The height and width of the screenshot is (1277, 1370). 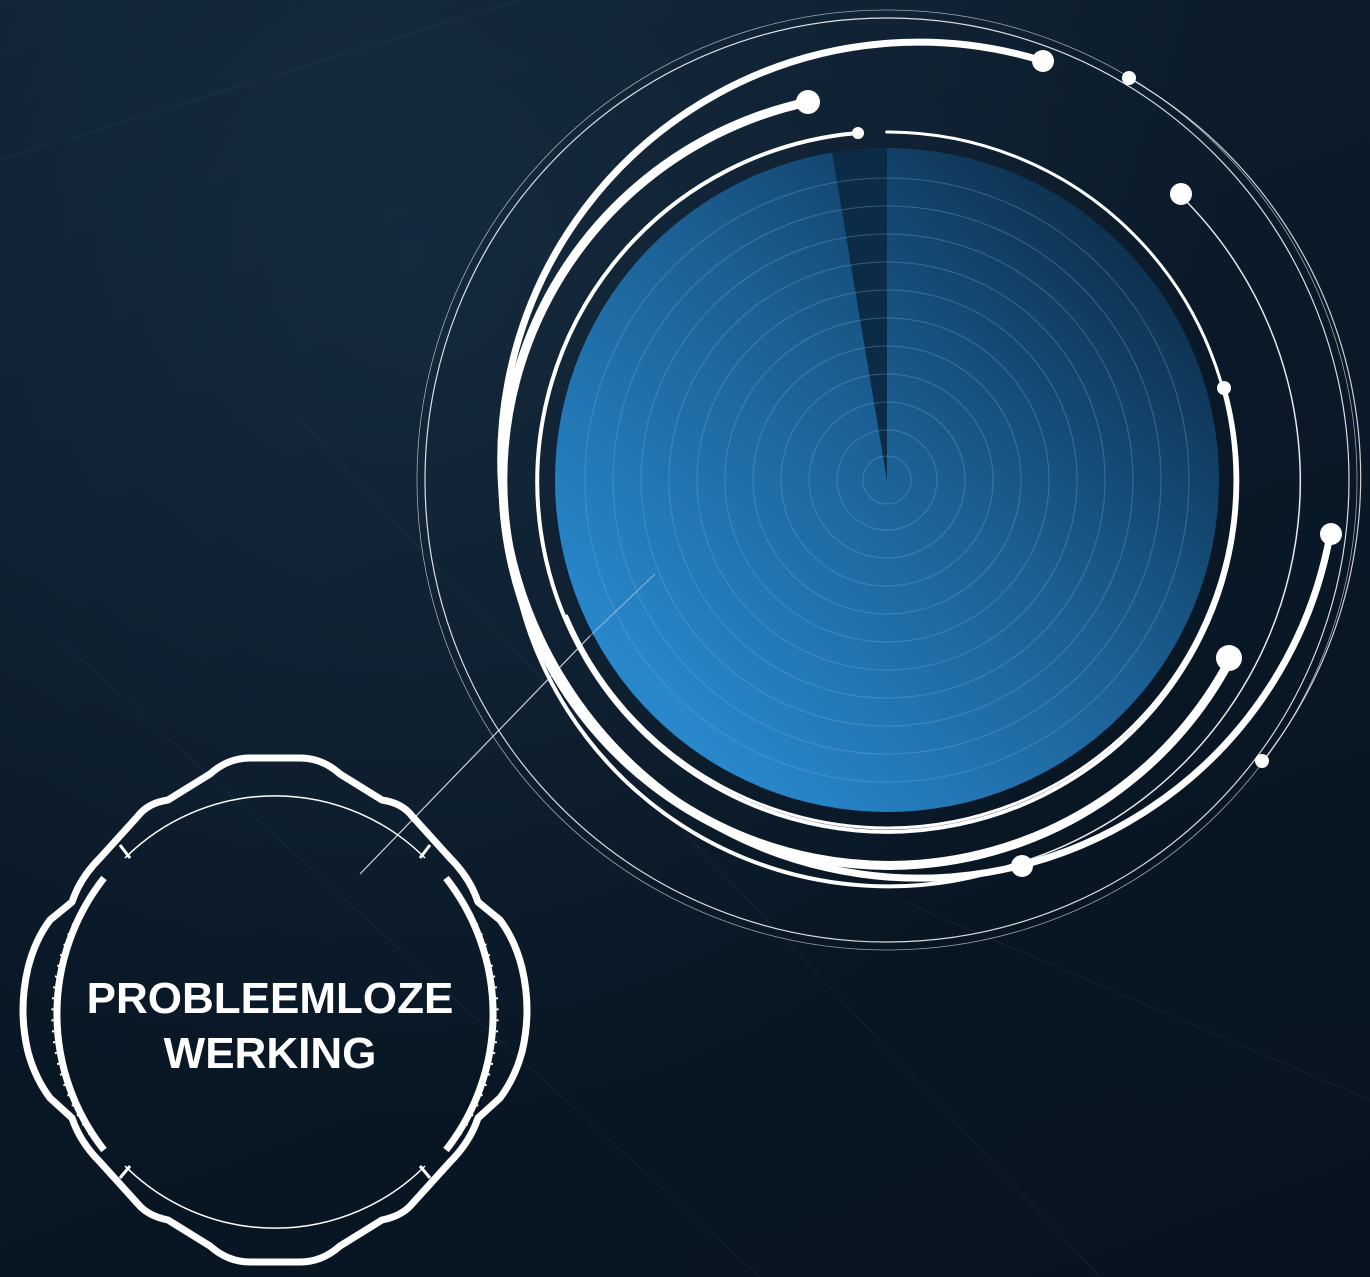 I want to click on gear-frame-icon, so click(x=275, y=1010).